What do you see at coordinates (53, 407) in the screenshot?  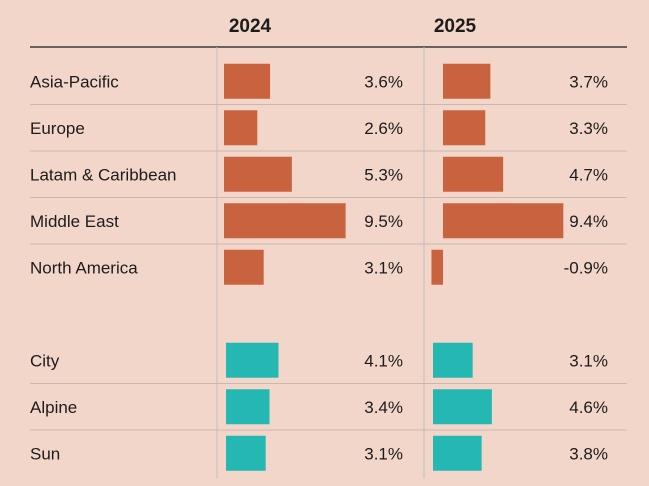 I see `row-label: Alpine` at bounding box center [53, 407].